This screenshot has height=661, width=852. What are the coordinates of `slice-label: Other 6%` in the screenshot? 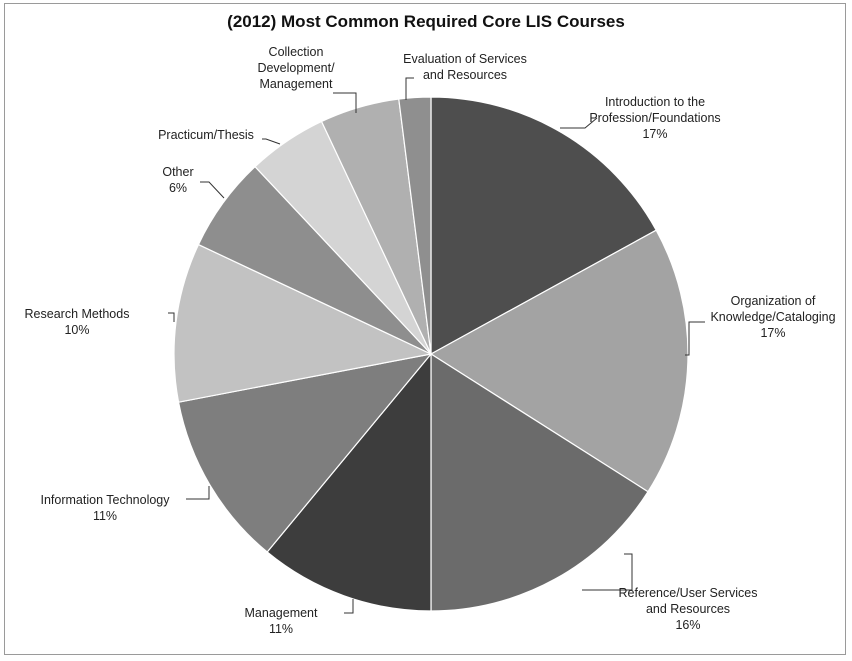 It's located at (177, 180).